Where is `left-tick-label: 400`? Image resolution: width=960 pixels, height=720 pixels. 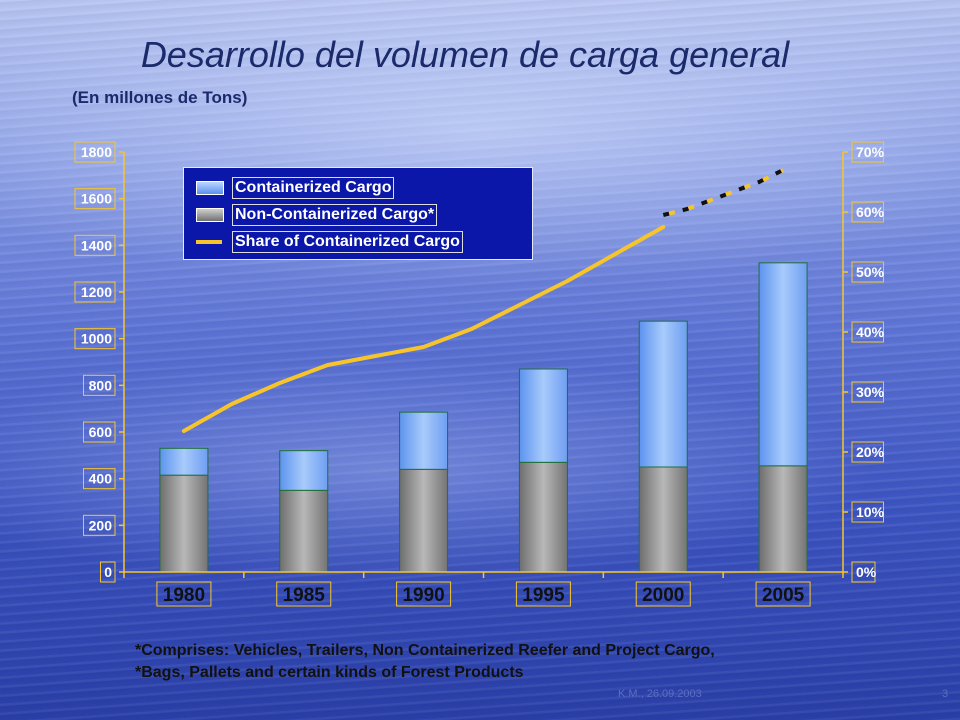
left-tick-label: 400 is located at coordinates (101, 479).